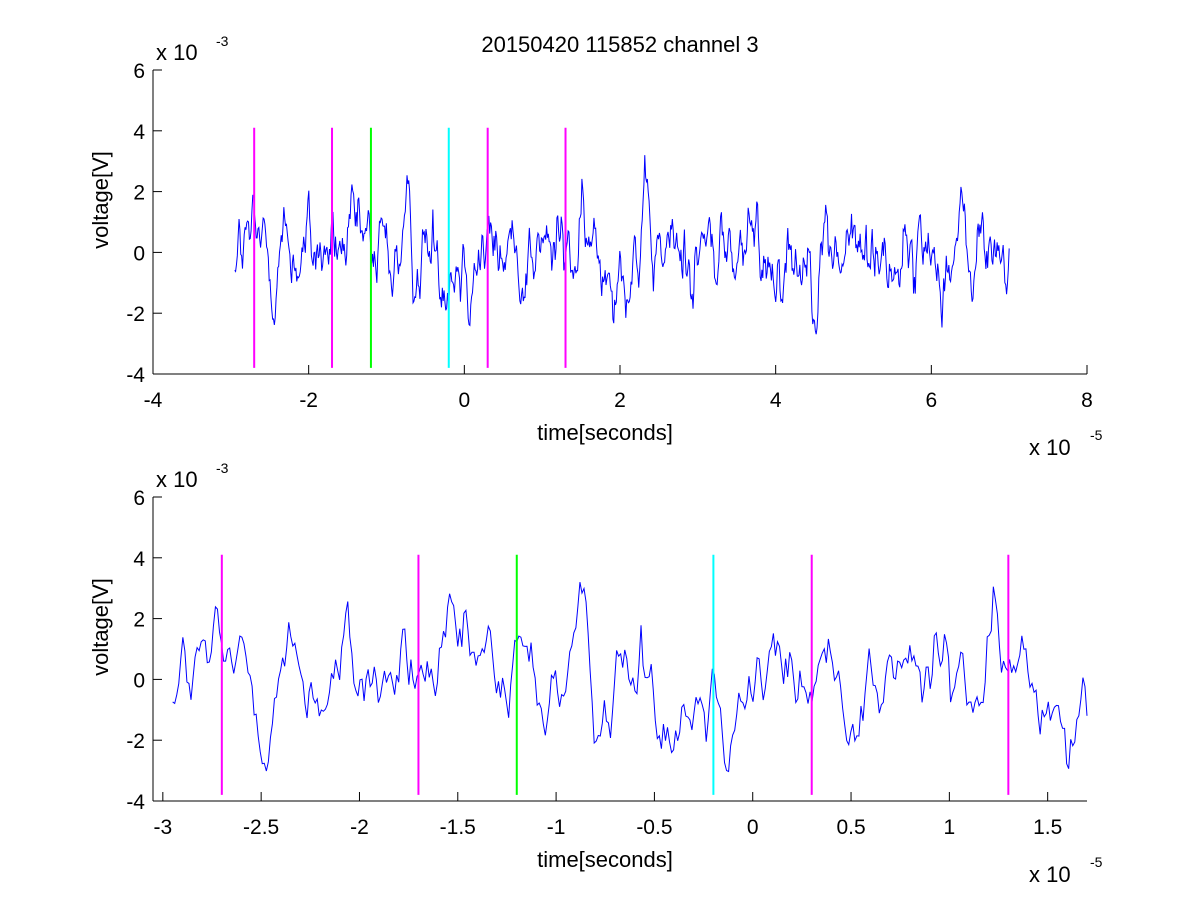  What do you see at coordinates (162, 827) in the screenshot?
I see `x-tick-label: -3` at bounding box center [162, 827].